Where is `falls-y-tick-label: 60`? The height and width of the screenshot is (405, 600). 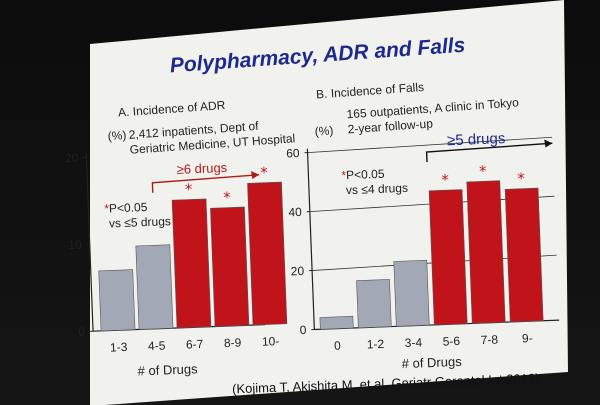
falls-y-tick-label: 60 is located at coordinates (293, 153).